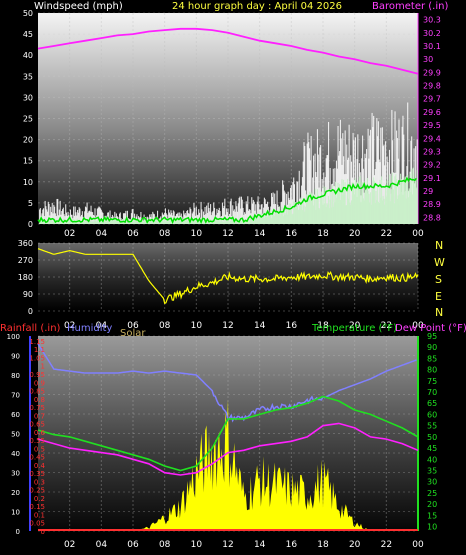 The image size is (466, 555). I want to click on x-tick-label-mid: 14, so click(260, 326).